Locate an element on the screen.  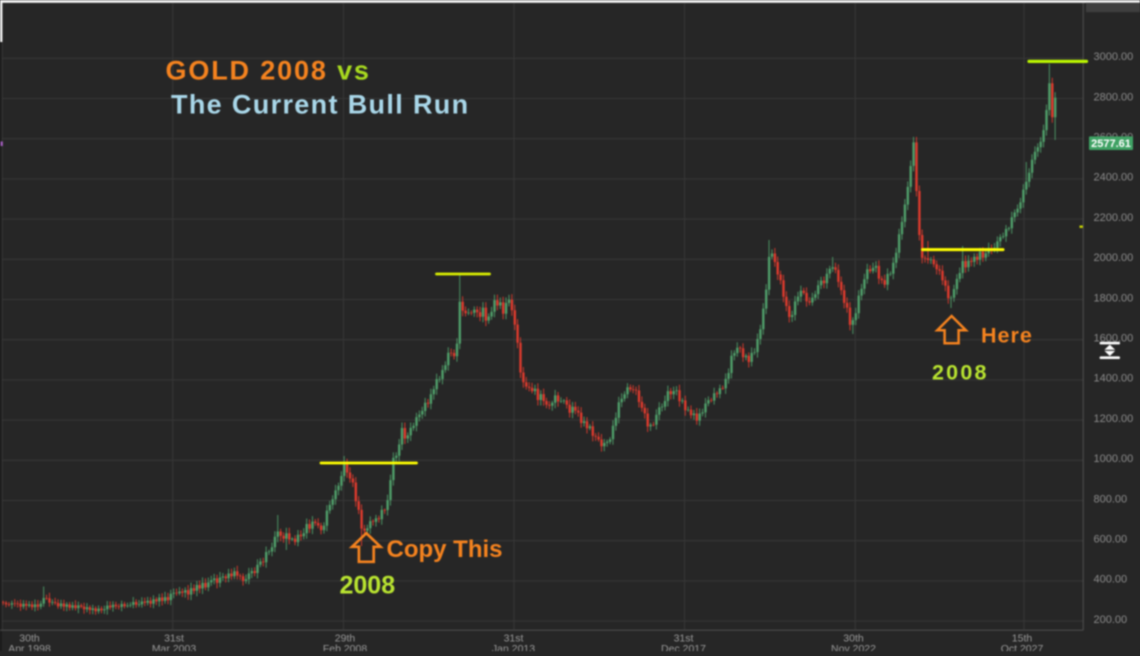
svg-text: 2400.00 is located at coordinates (1114, 178).